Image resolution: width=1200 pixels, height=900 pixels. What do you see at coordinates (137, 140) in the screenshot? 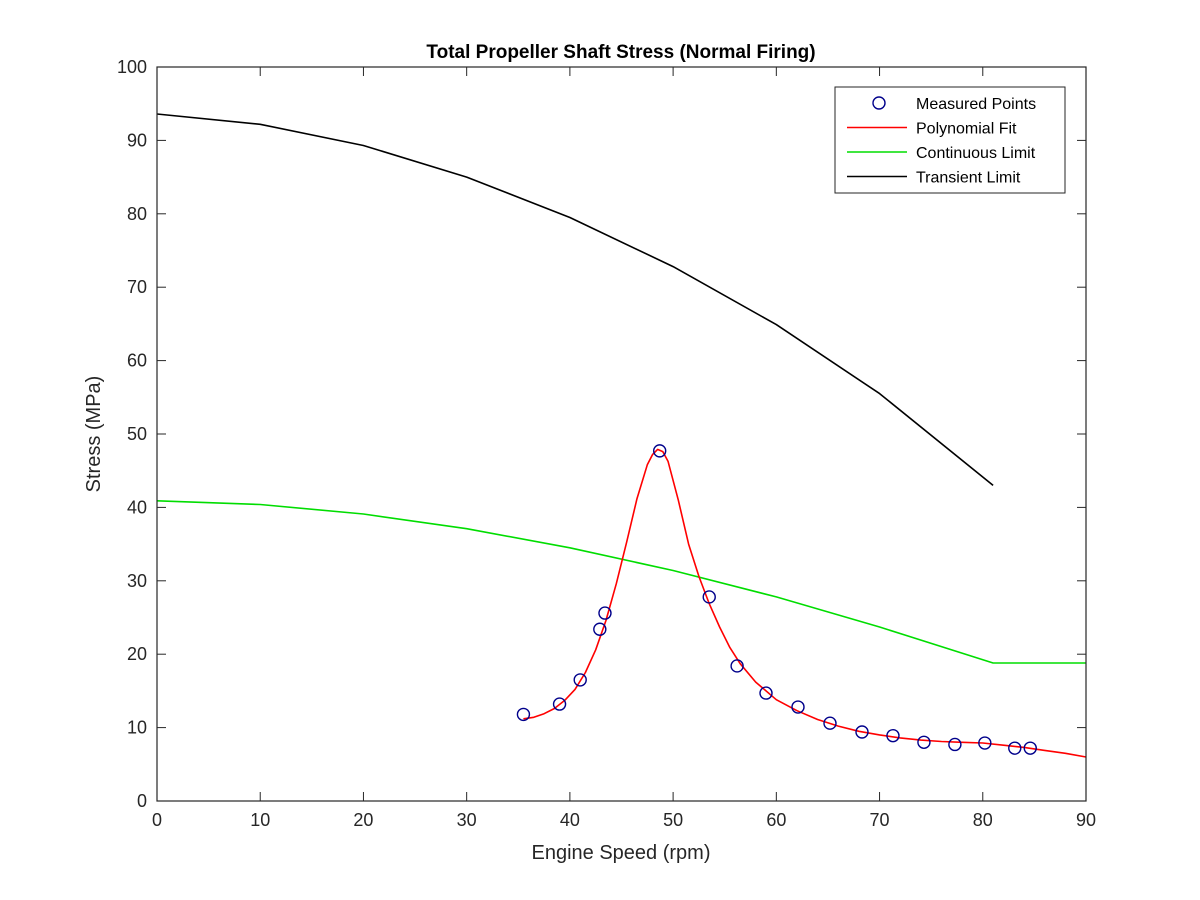
I see `y-tick-label: 90` at bounding box center [137, 140].